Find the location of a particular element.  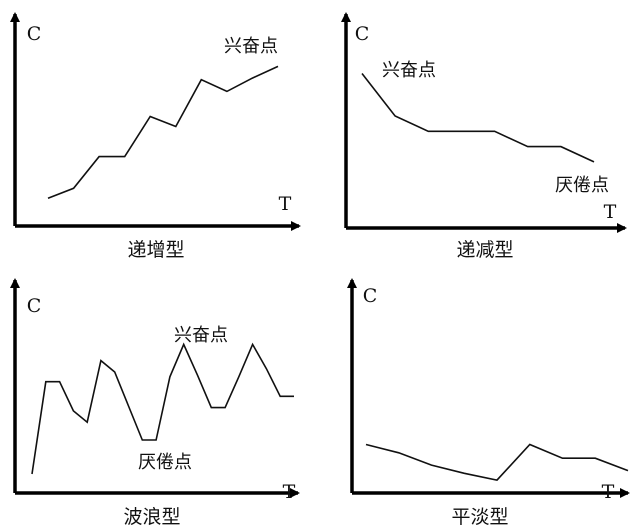

chart-title: 波浪型 is located at coordinates (151, 517).